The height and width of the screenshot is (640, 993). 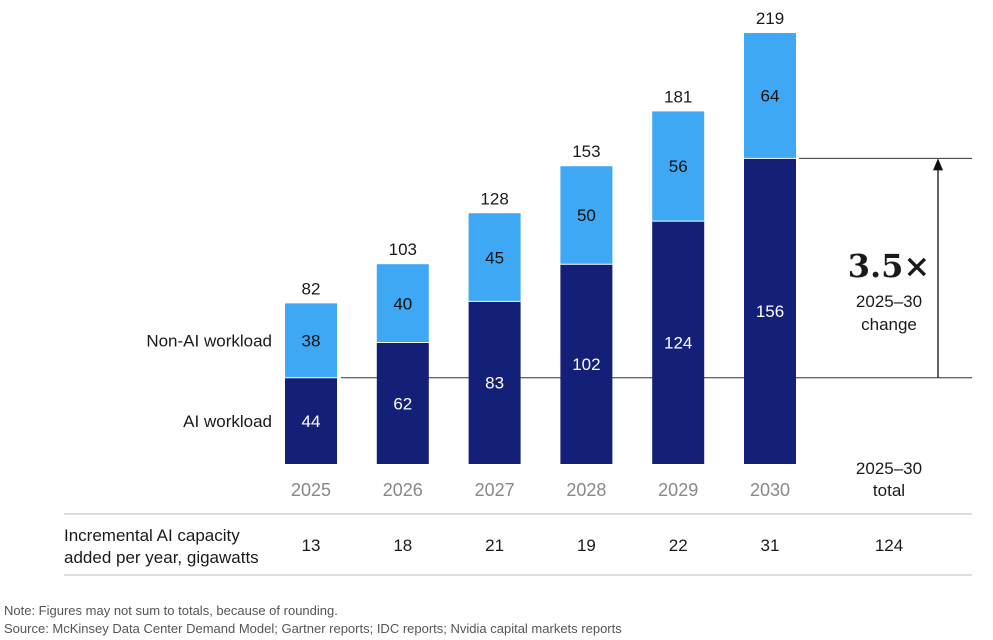 I want to click on table-value-2030: 31, so click(x=770, y=545).